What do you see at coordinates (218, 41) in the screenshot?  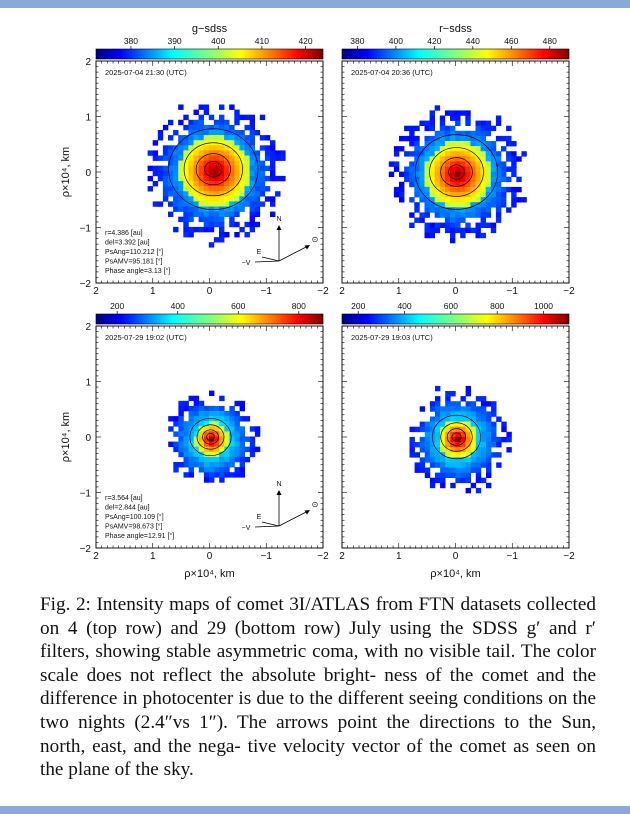 I see `colorbar-tick-label: 400` at bounding box center [218, 41].